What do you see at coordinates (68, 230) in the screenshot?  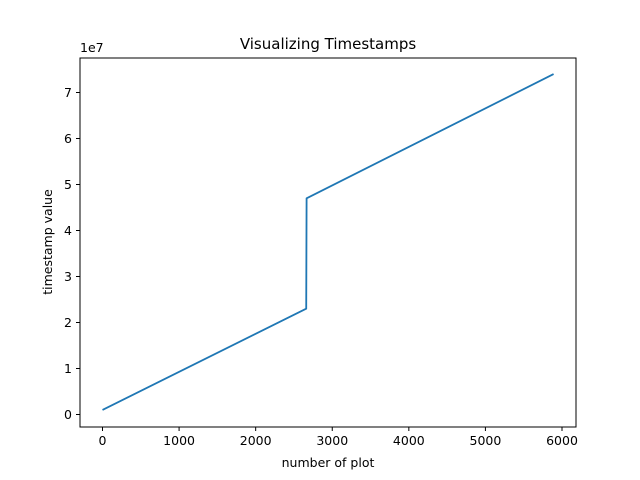 I see `y-tick-label: 4` at bounding box center [68, 230].